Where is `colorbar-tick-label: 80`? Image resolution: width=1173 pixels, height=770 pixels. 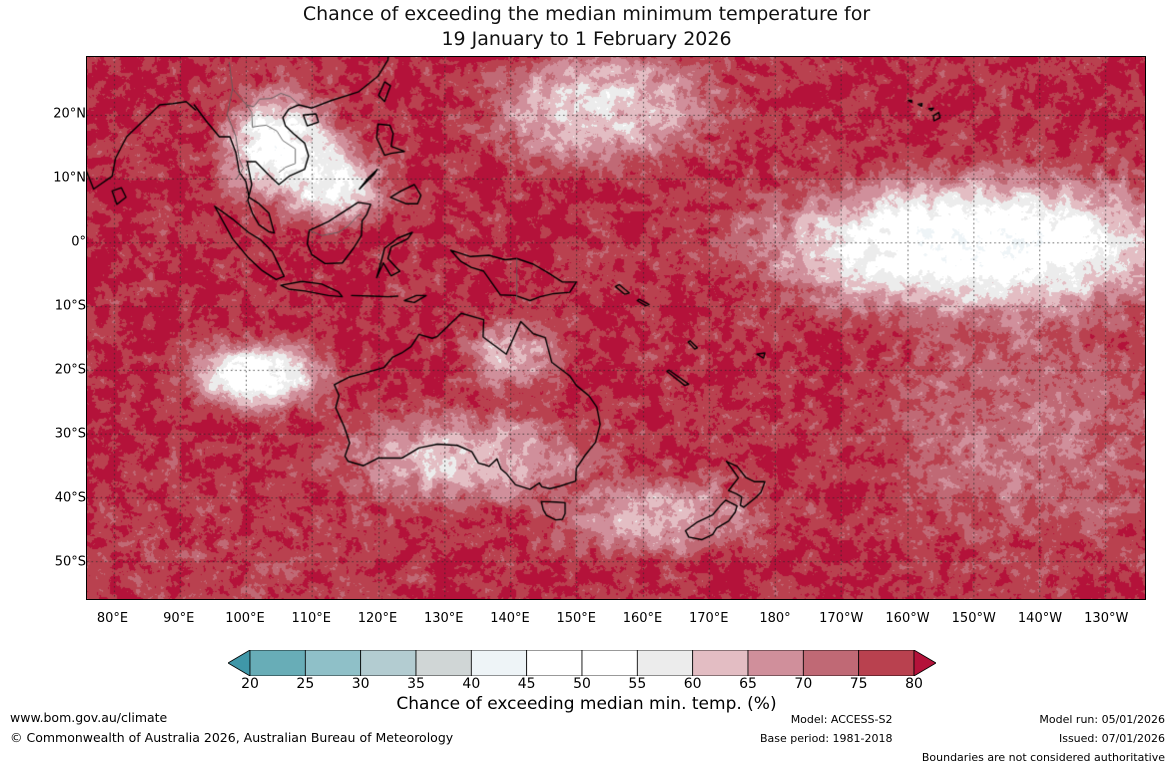
colorbar-tick-label: 80 is located at coordinates (914, 684).